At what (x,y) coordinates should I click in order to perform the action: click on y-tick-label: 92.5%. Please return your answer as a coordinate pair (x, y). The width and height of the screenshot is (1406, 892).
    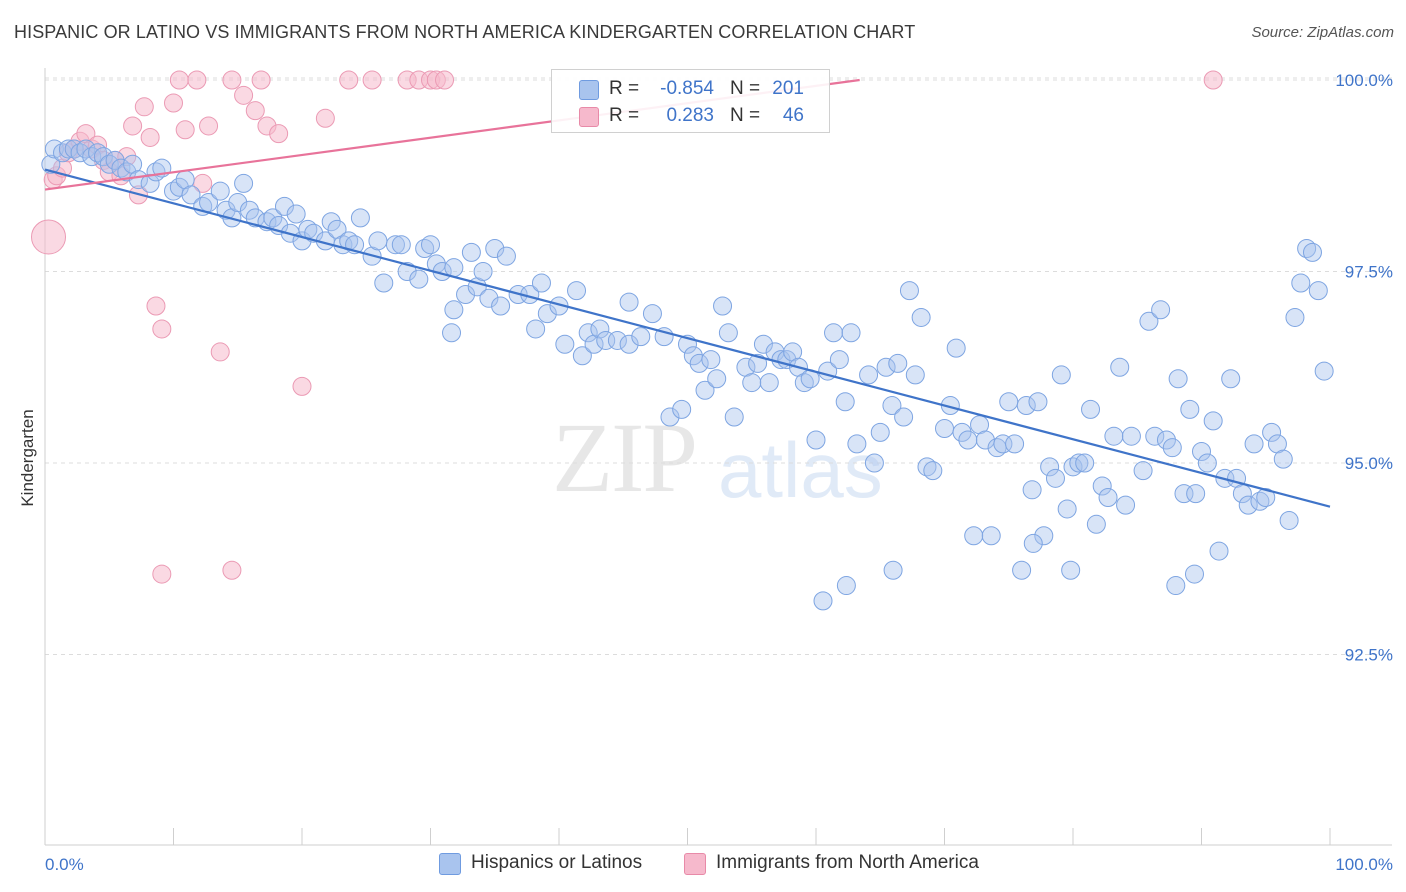
    Looking at the image, I should click on (1369, 655).